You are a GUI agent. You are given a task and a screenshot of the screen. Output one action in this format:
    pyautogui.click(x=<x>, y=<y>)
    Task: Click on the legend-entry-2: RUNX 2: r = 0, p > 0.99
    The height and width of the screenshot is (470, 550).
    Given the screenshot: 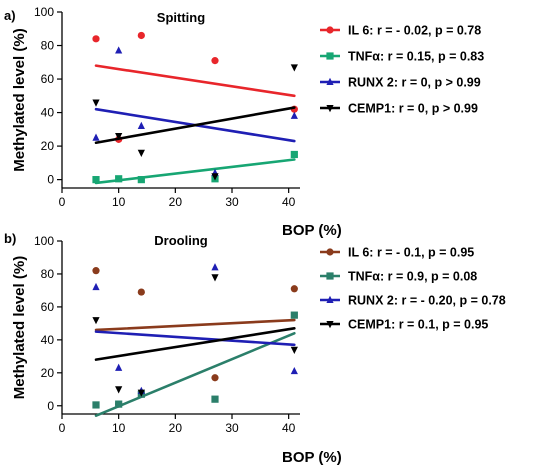 What is the action you would take?
    pyautogui.click(x=400, y=83)
    